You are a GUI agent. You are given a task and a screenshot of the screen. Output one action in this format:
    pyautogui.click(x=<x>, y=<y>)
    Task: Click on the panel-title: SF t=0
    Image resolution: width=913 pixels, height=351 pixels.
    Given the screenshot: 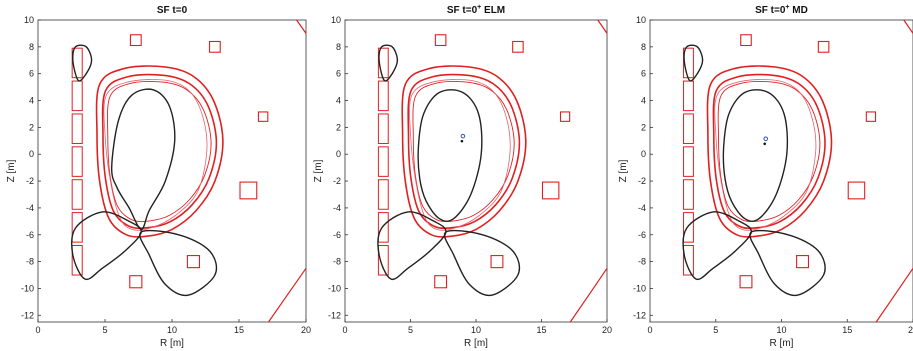 What is the action you would take?
    pyautogui.click(x=172, y=10)
    